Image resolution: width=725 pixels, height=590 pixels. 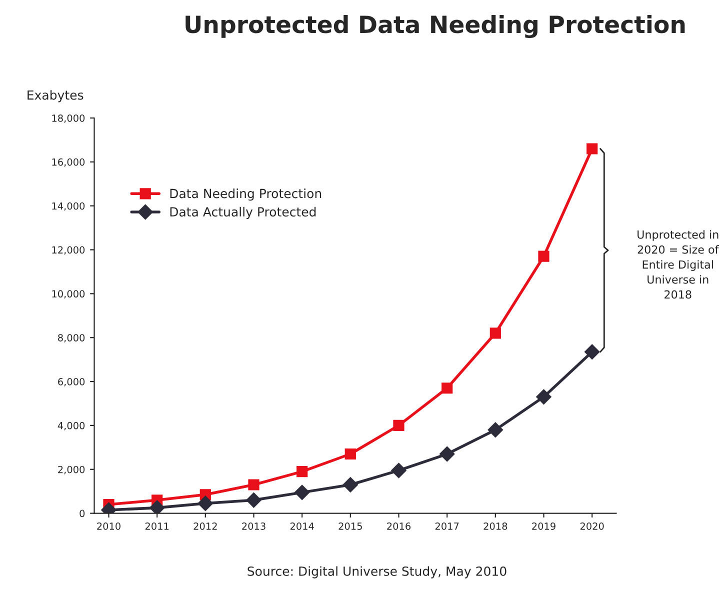 What do you see at coordinates (56, 96) in the screenshot?
I see `y-axis-title: Exabytes` at bounding box center [56, 96].